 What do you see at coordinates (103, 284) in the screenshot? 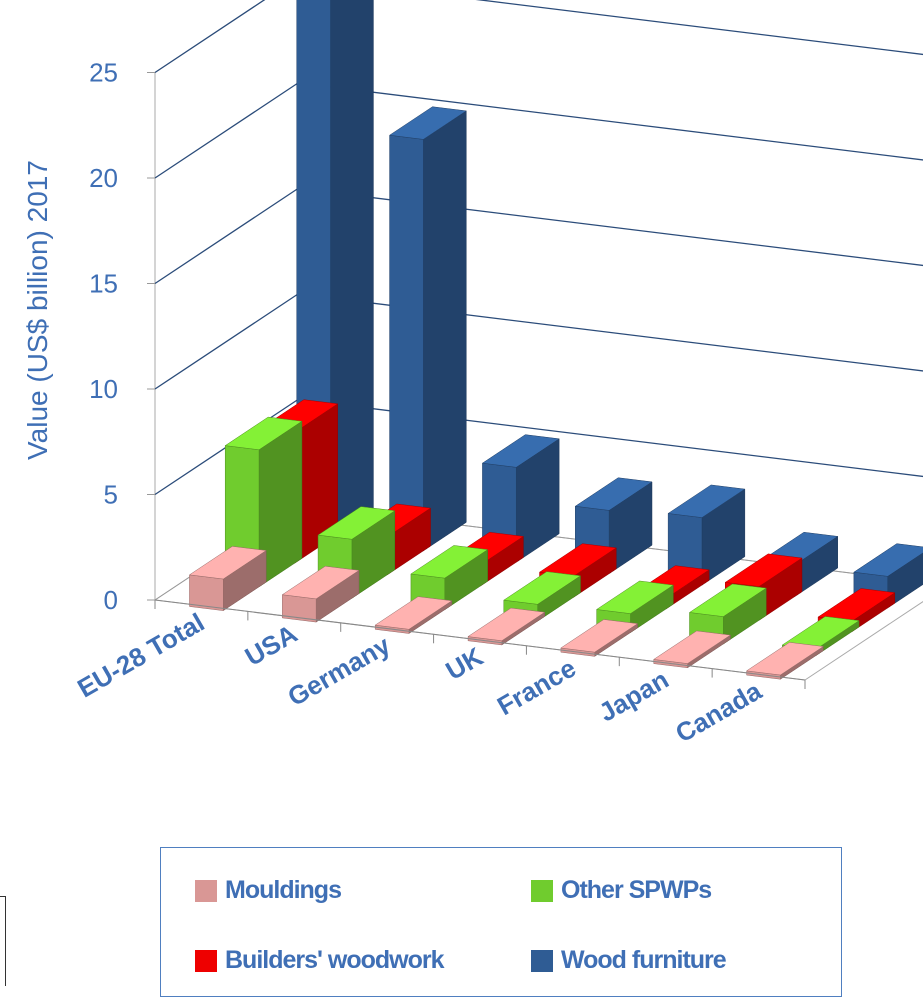
I see `y-tick-label: 15` at bounding box center [103, 284].